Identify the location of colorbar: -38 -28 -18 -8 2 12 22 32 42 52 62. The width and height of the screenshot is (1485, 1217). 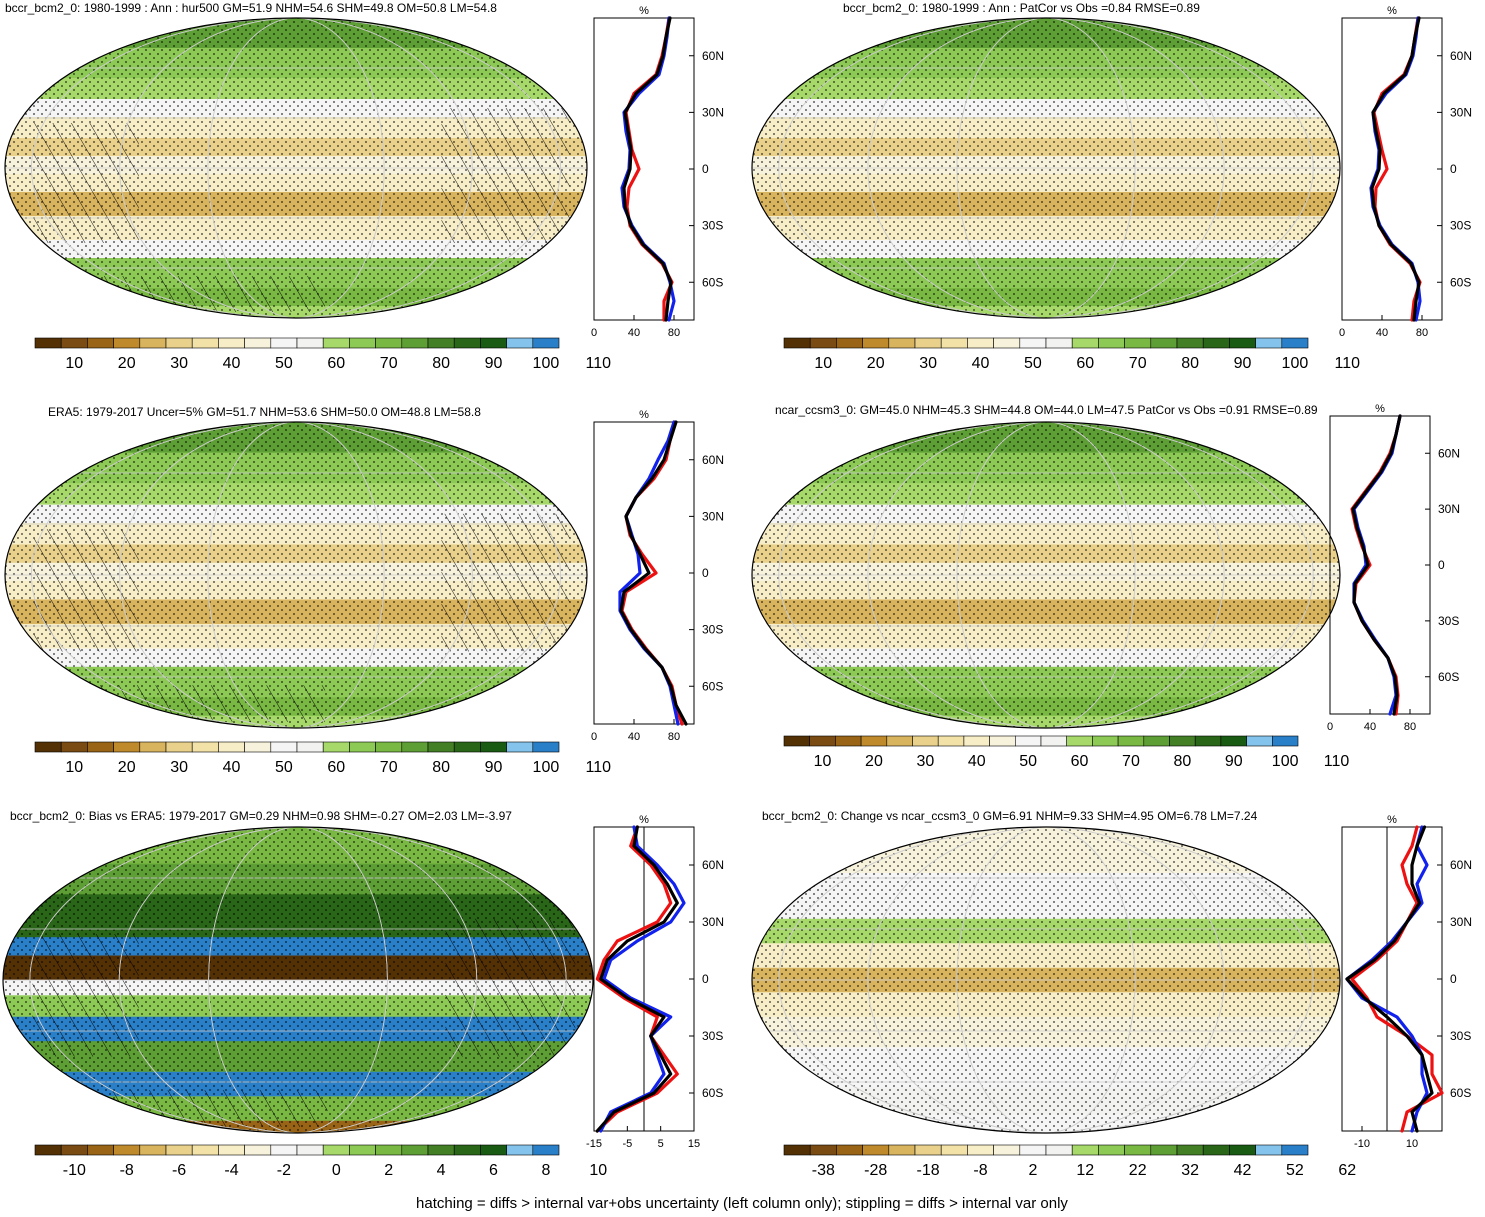
(1069, 1161).